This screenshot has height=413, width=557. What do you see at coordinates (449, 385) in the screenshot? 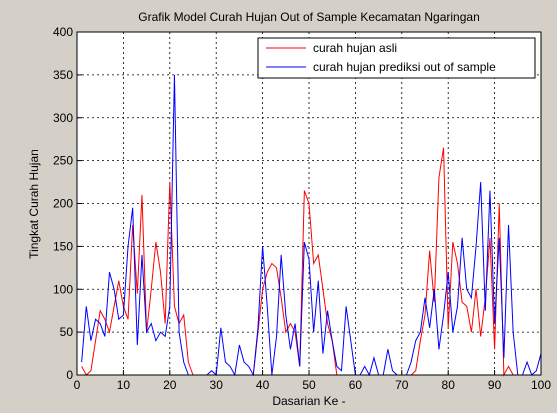
I see `x-tick-label: 80` at bounding box center [449, 385].